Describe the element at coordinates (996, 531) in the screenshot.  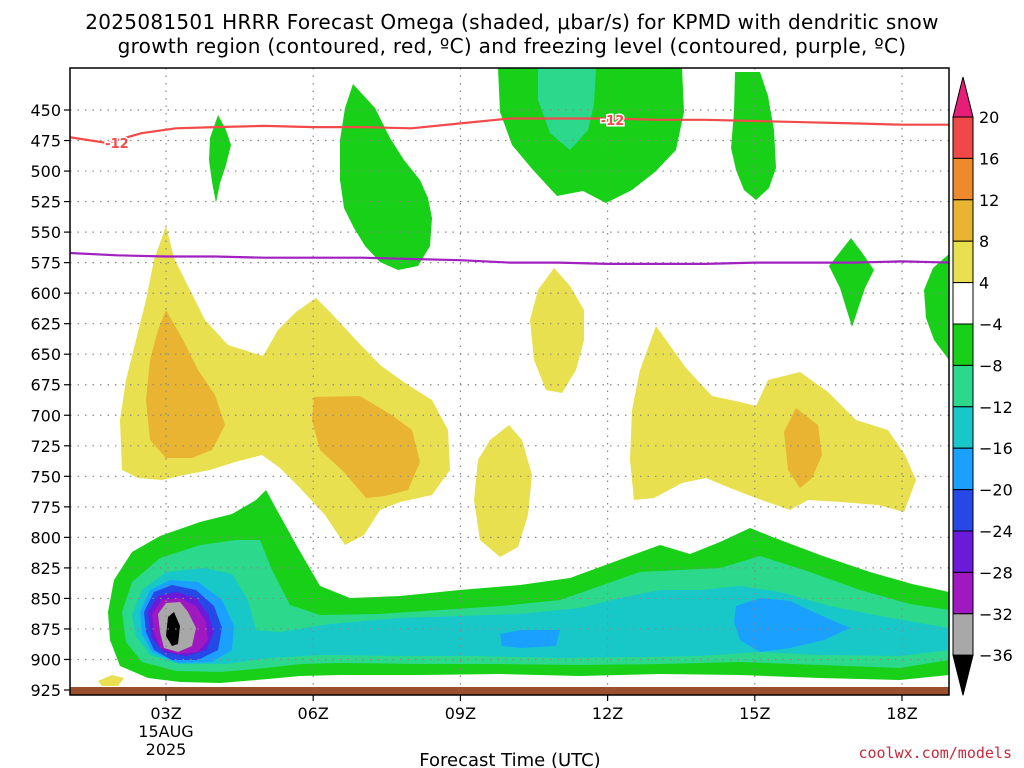
I see `colorbar-level-label: −24` at that location.